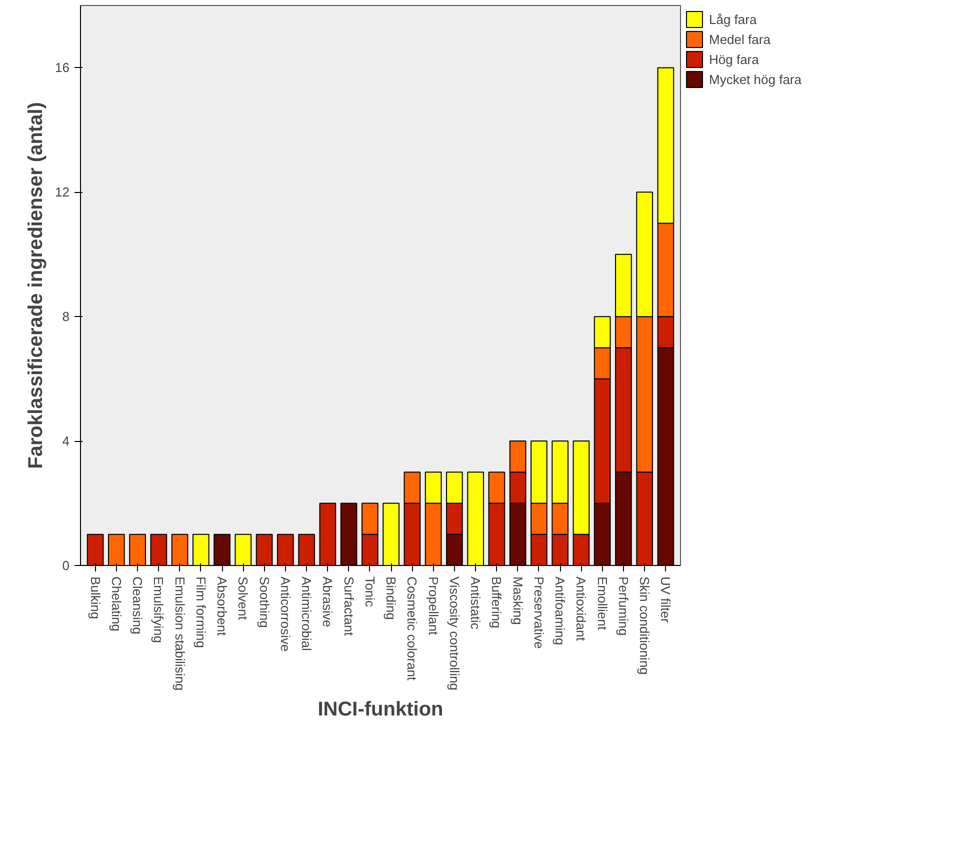  What do you see at coordinates (158, 609) in the screenshot?
I see `x-tick-label: Emulsifying` at bounding box center [158, 609].